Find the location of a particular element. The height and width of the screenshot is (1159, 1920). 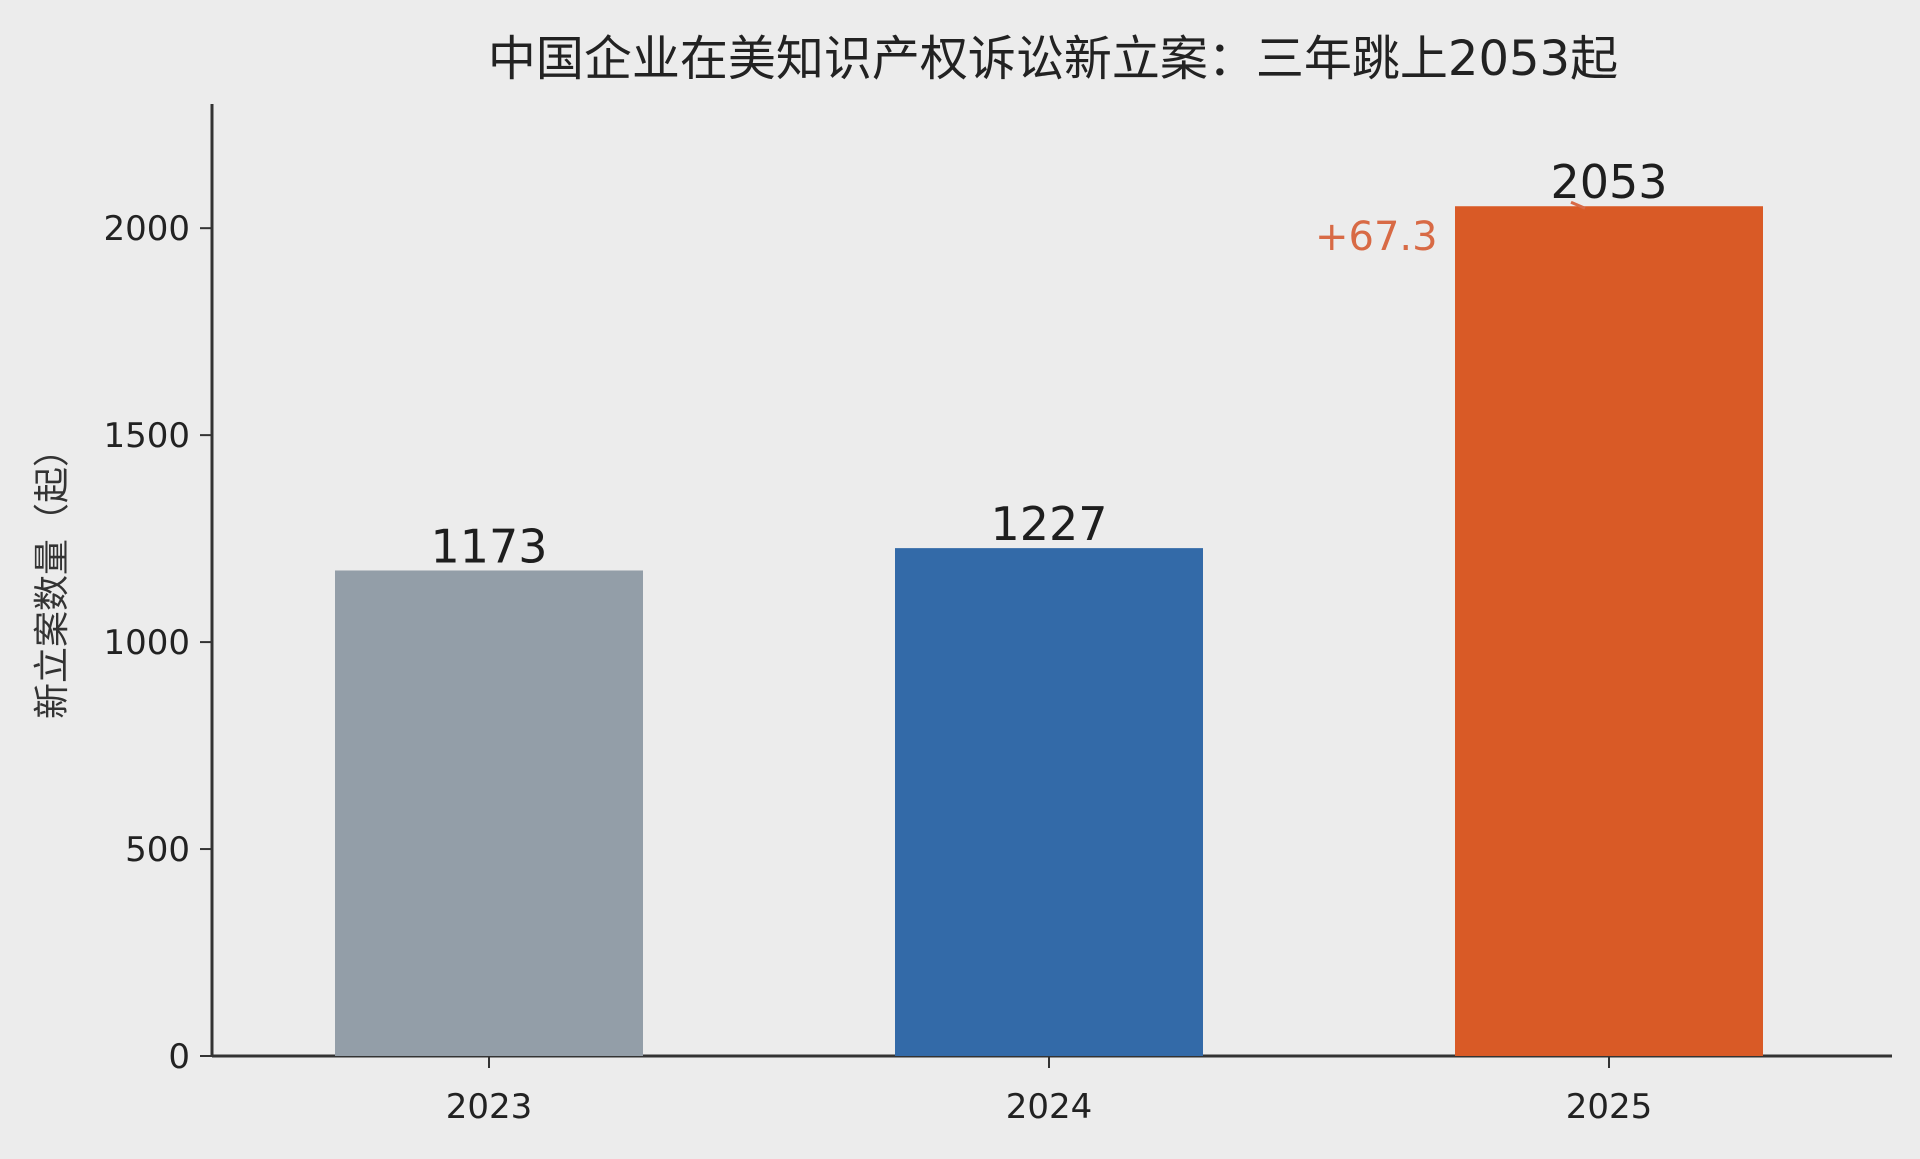

x-tick-label: 2024 is located at coordinates (1049, 1107).